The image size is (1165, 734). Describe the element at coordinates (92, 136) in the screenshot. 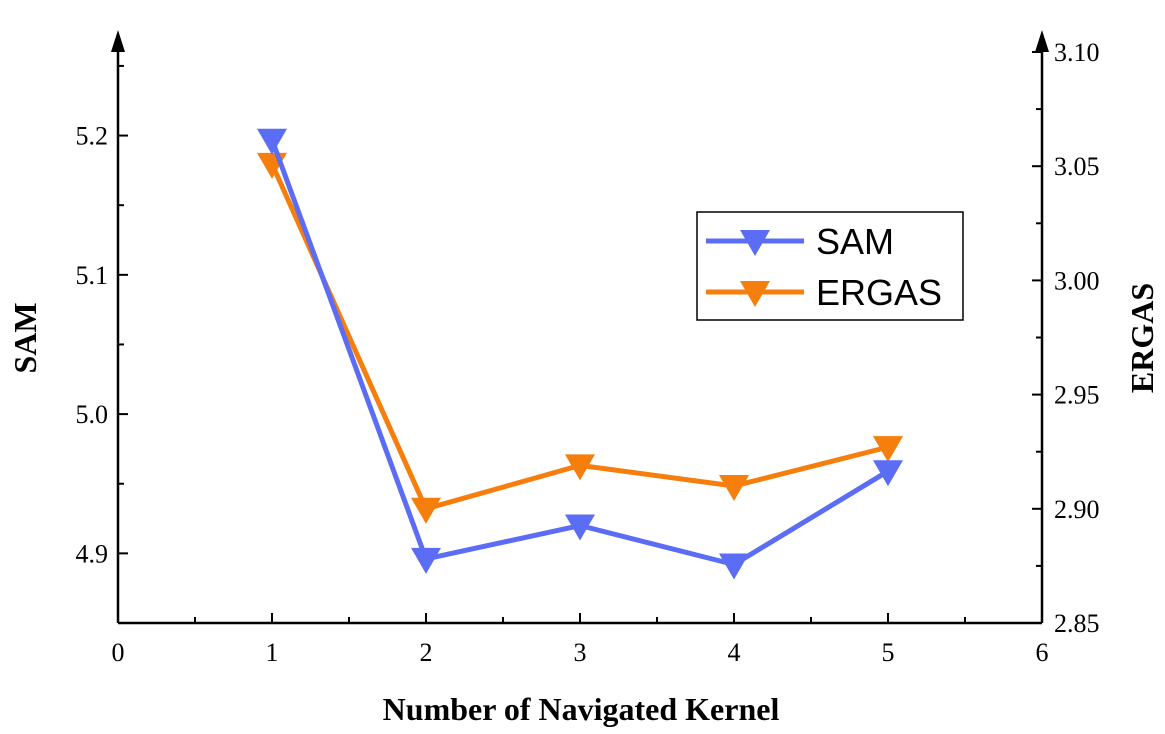

I see `y-left-tick-label: 5.2` at that location.